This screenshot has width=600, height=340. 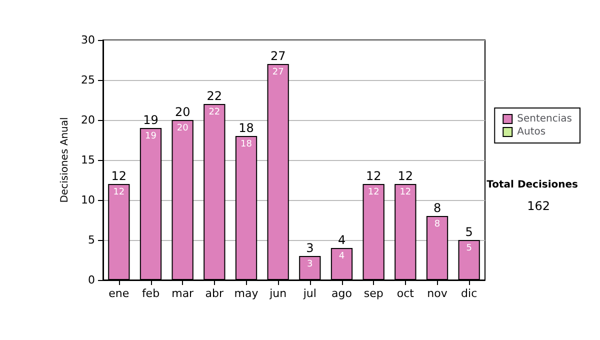 What do you see at coordinates (91, 240) in the screenshot?
I see `y-tick-label: 5` at bounding box center [91, 240].